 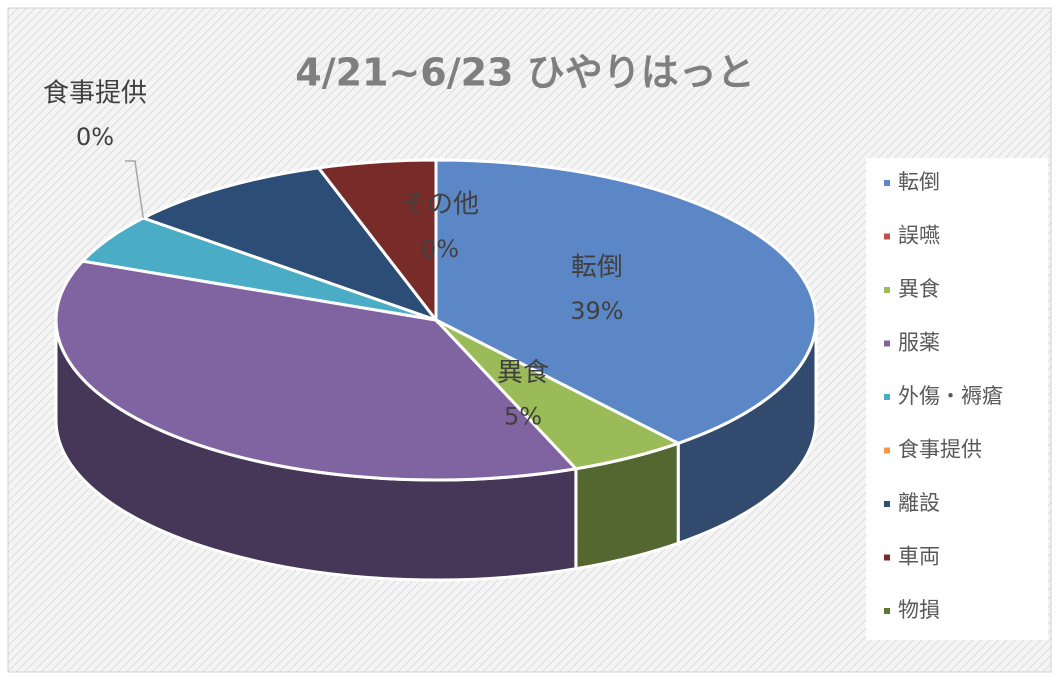 I want to click on annotation-name: その他, so click(x=440, y=205).